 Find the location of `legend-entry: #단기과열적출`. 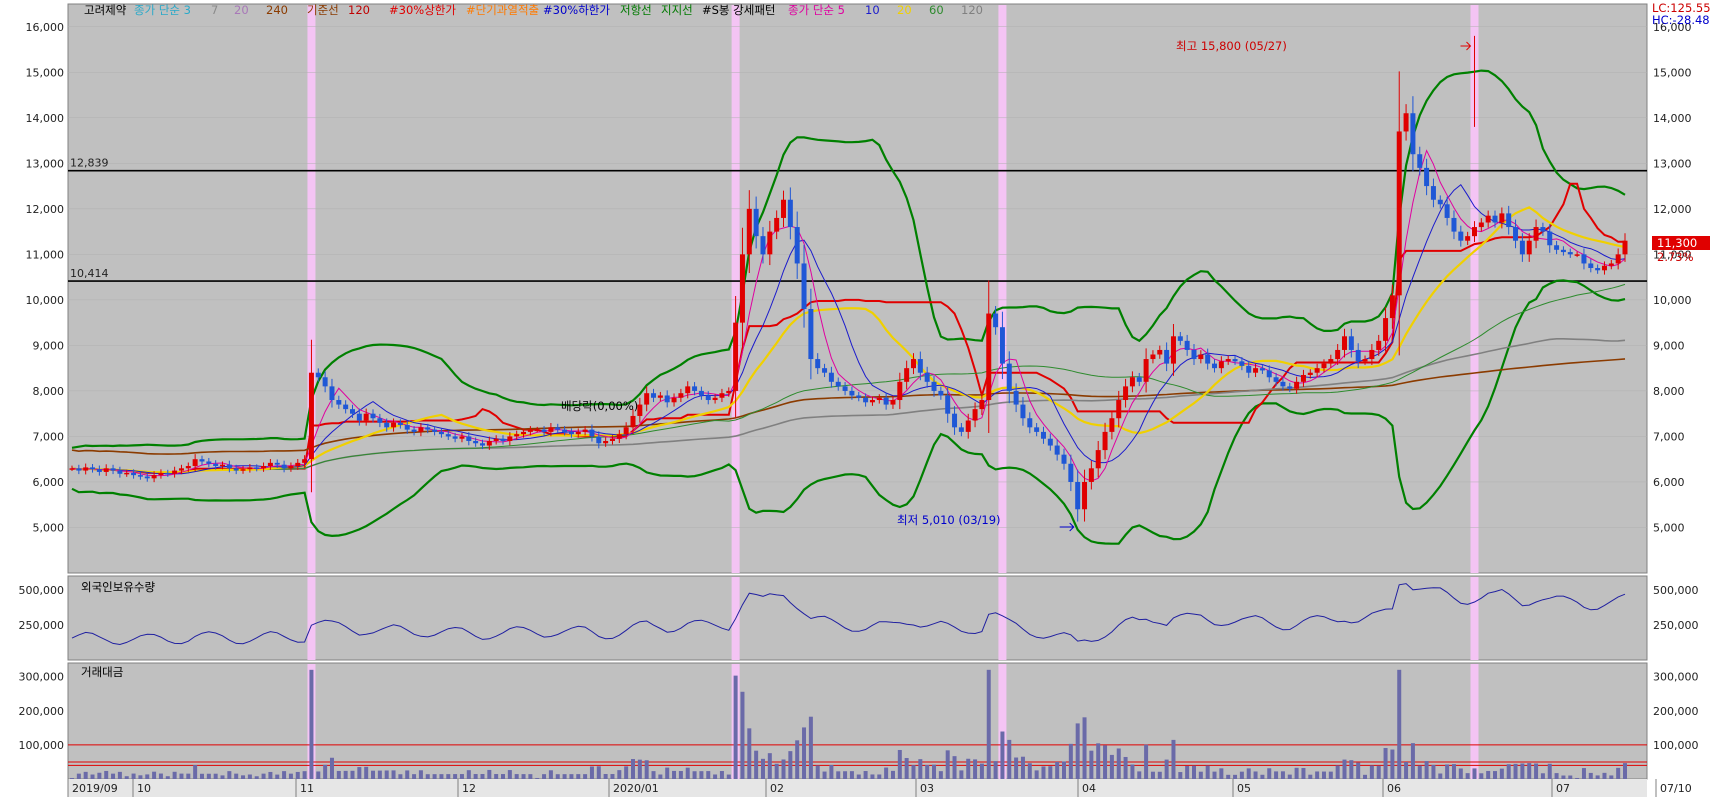

legend-entry: #단기과열적출 is located at coordinates (502, 10).